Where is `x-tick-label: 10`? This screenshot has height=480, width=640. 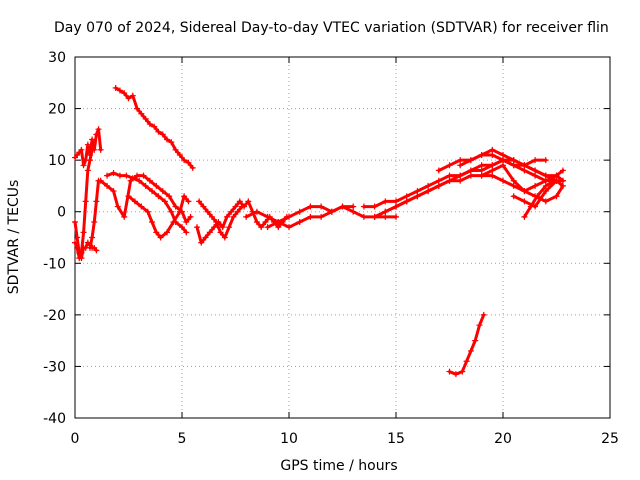 x-tick-label: 10 is located at coordinates (289, 439).